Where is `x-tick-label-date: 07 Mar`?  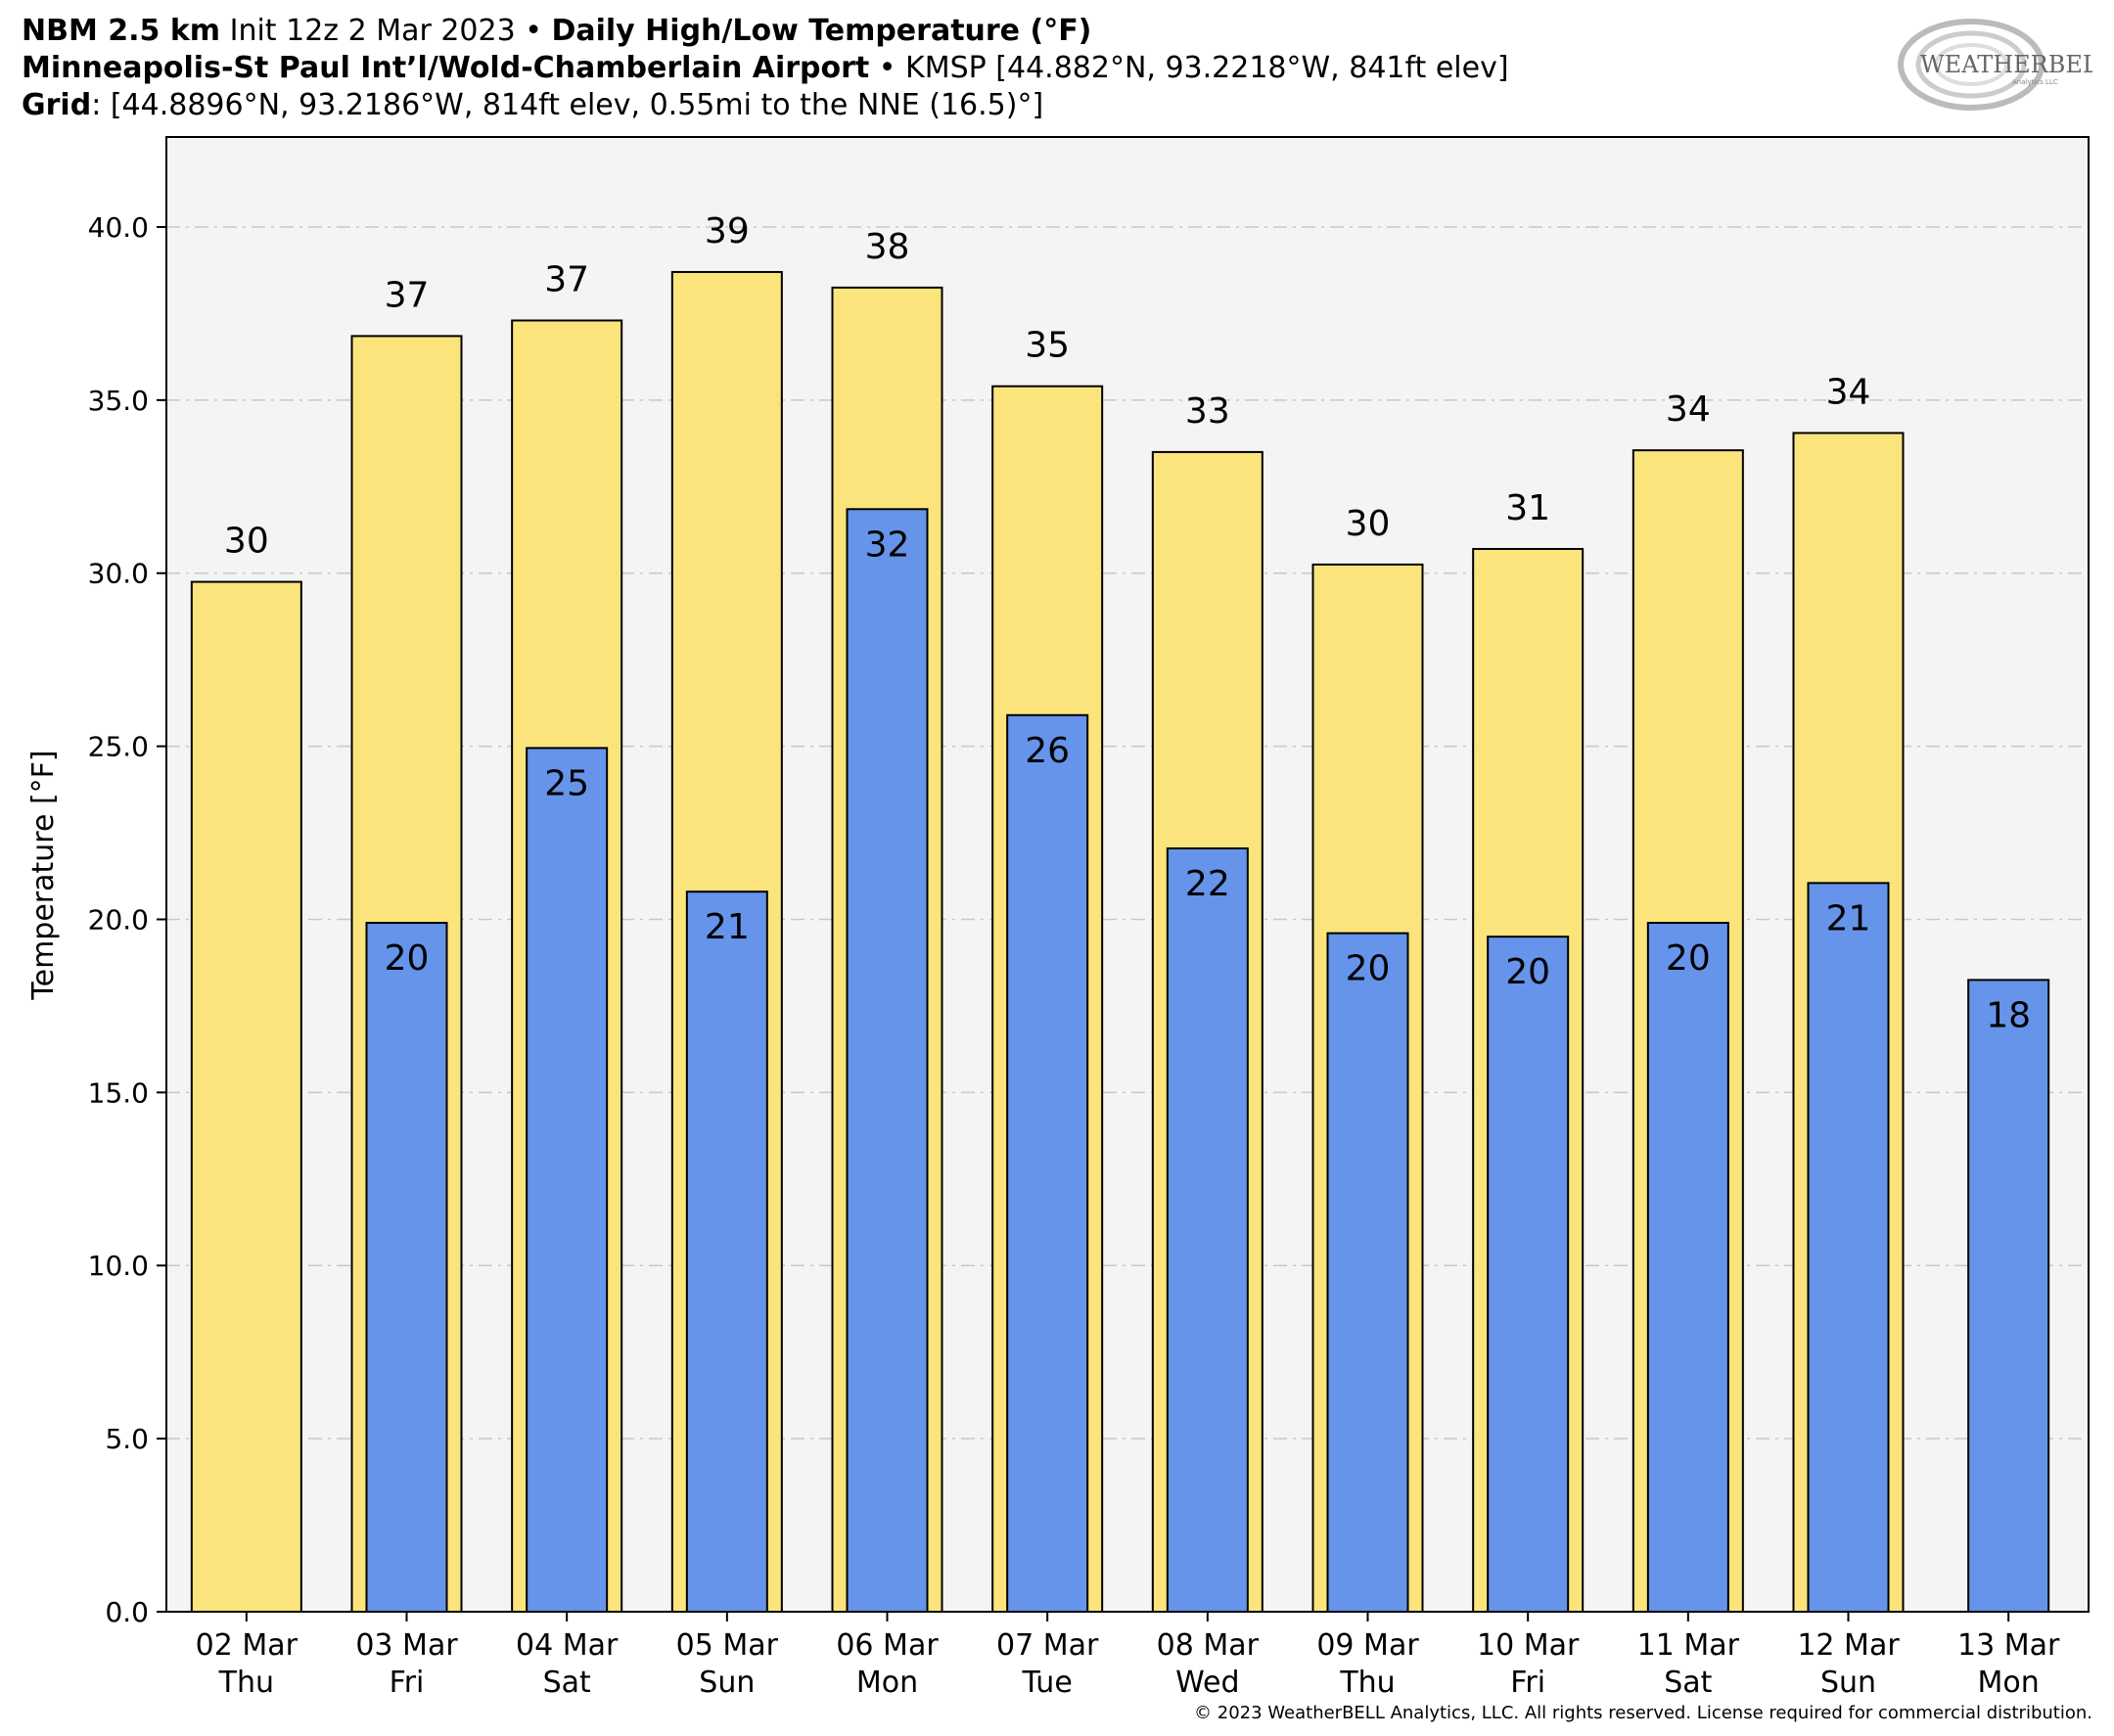 x-tick-label-date: 07 Mar is located at coordinates (1048, 1645).